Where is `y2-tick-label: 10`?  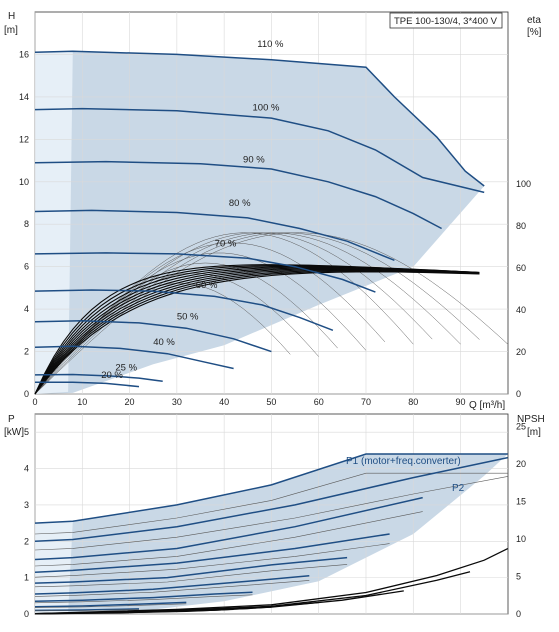 y2-tick-label: 10 is located at coordinates (521, 539).